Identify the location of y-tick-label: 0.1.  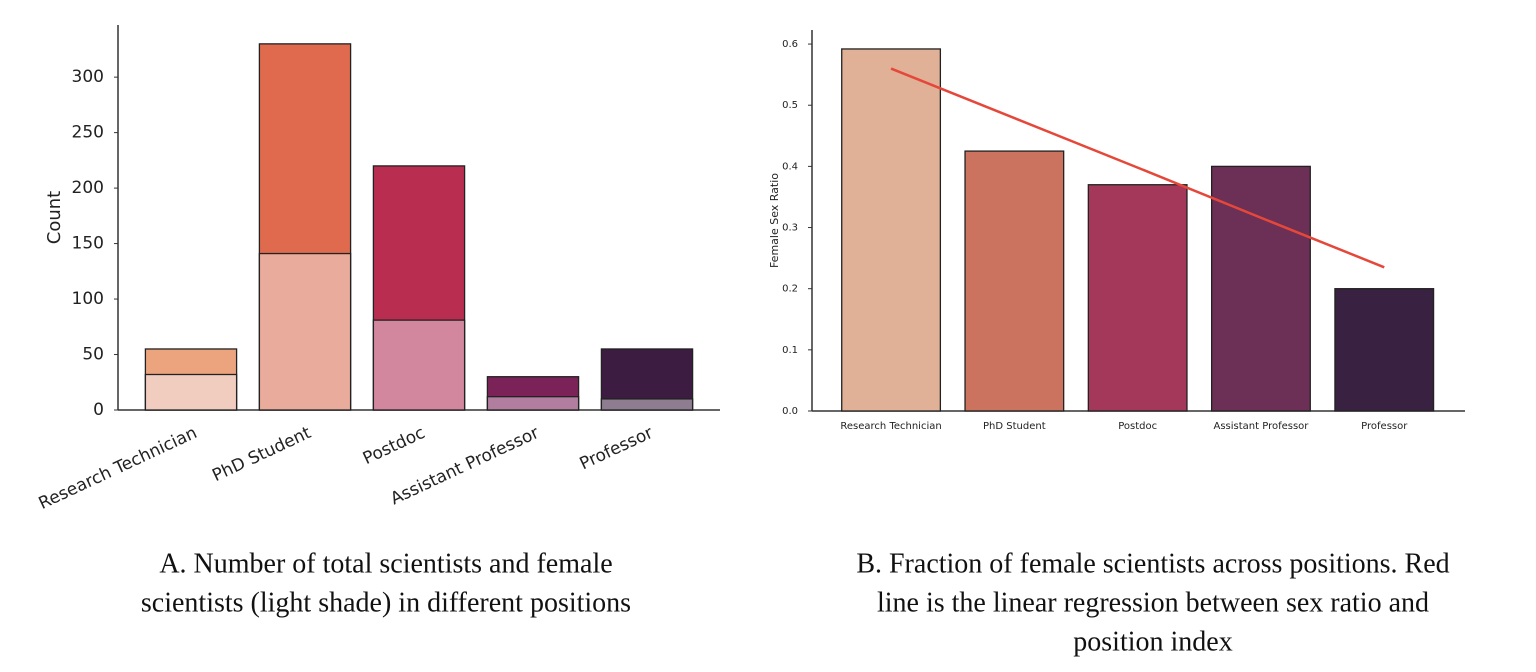
(790, 350).